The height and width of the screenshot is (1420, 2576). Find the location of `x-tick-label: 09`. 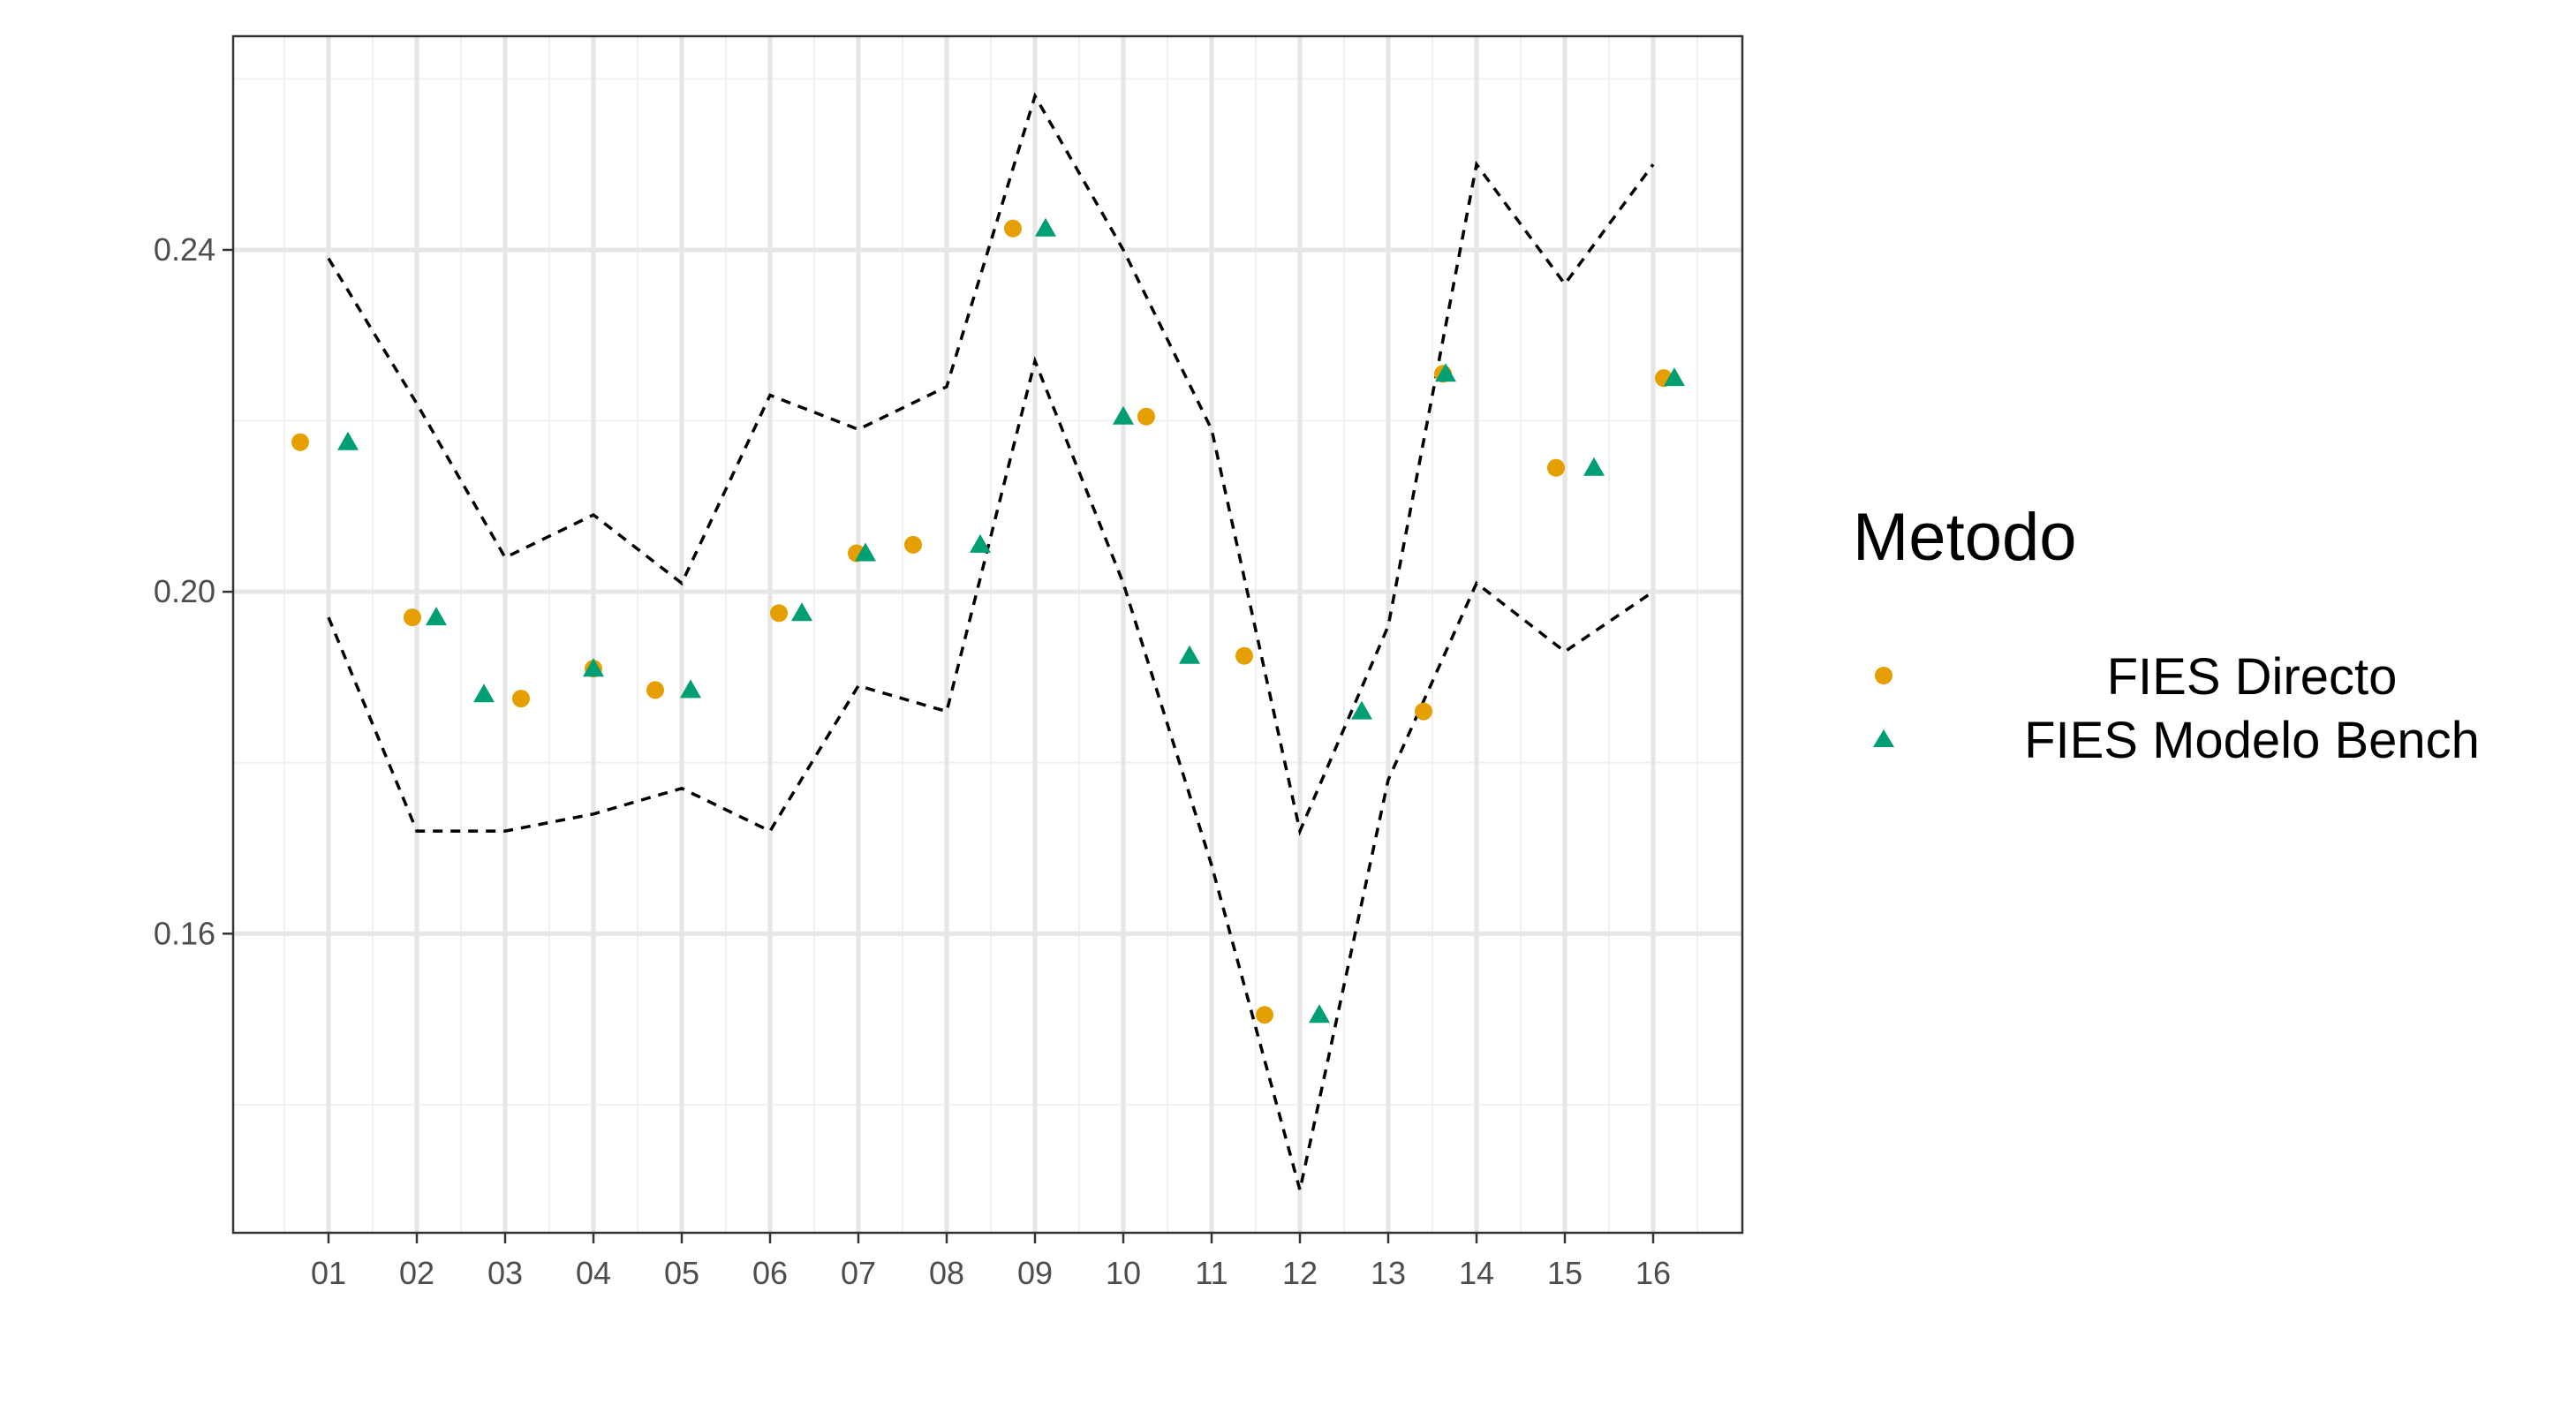

x-tick-label: 09 is located at coordinates (1035, 1273).